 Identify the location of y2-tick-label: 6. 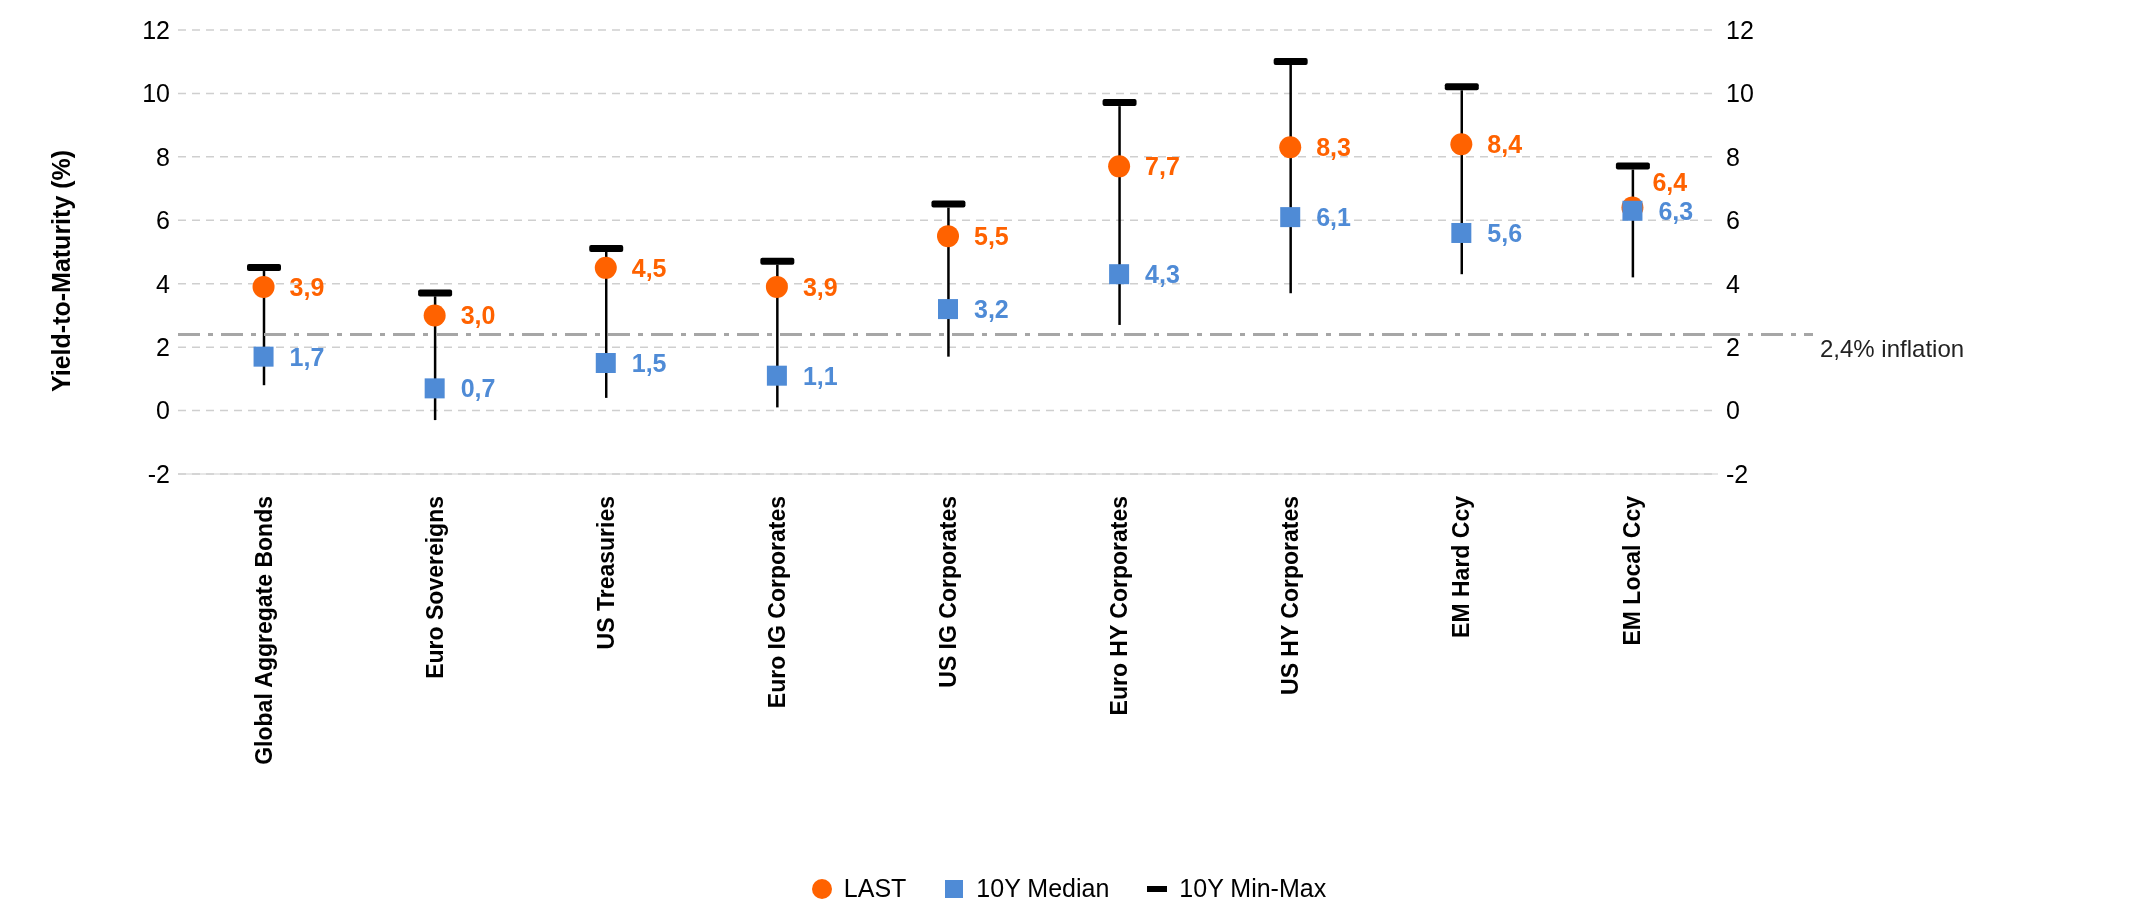
(1733, 220).